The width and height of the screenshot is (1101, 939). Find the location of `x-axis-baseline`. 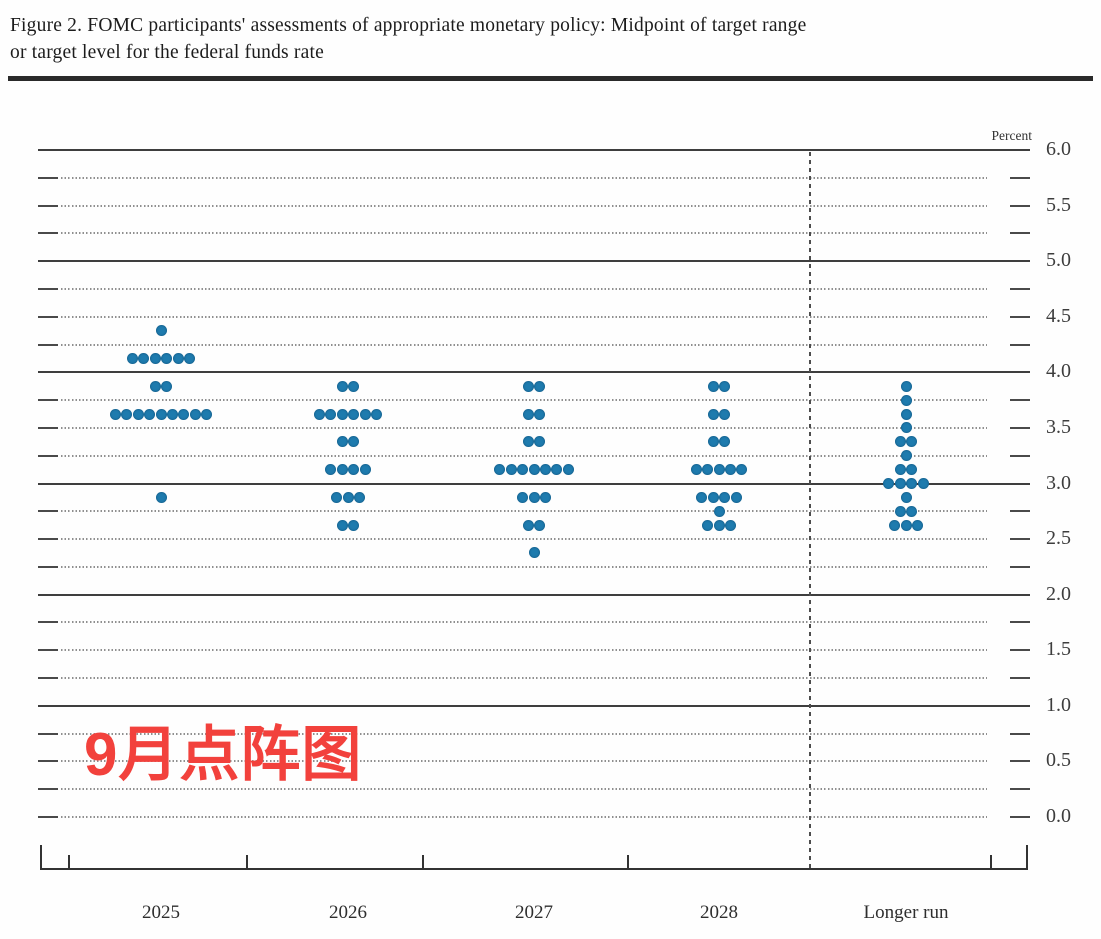

x-axis-baseline is located at coordinates (534, 869).